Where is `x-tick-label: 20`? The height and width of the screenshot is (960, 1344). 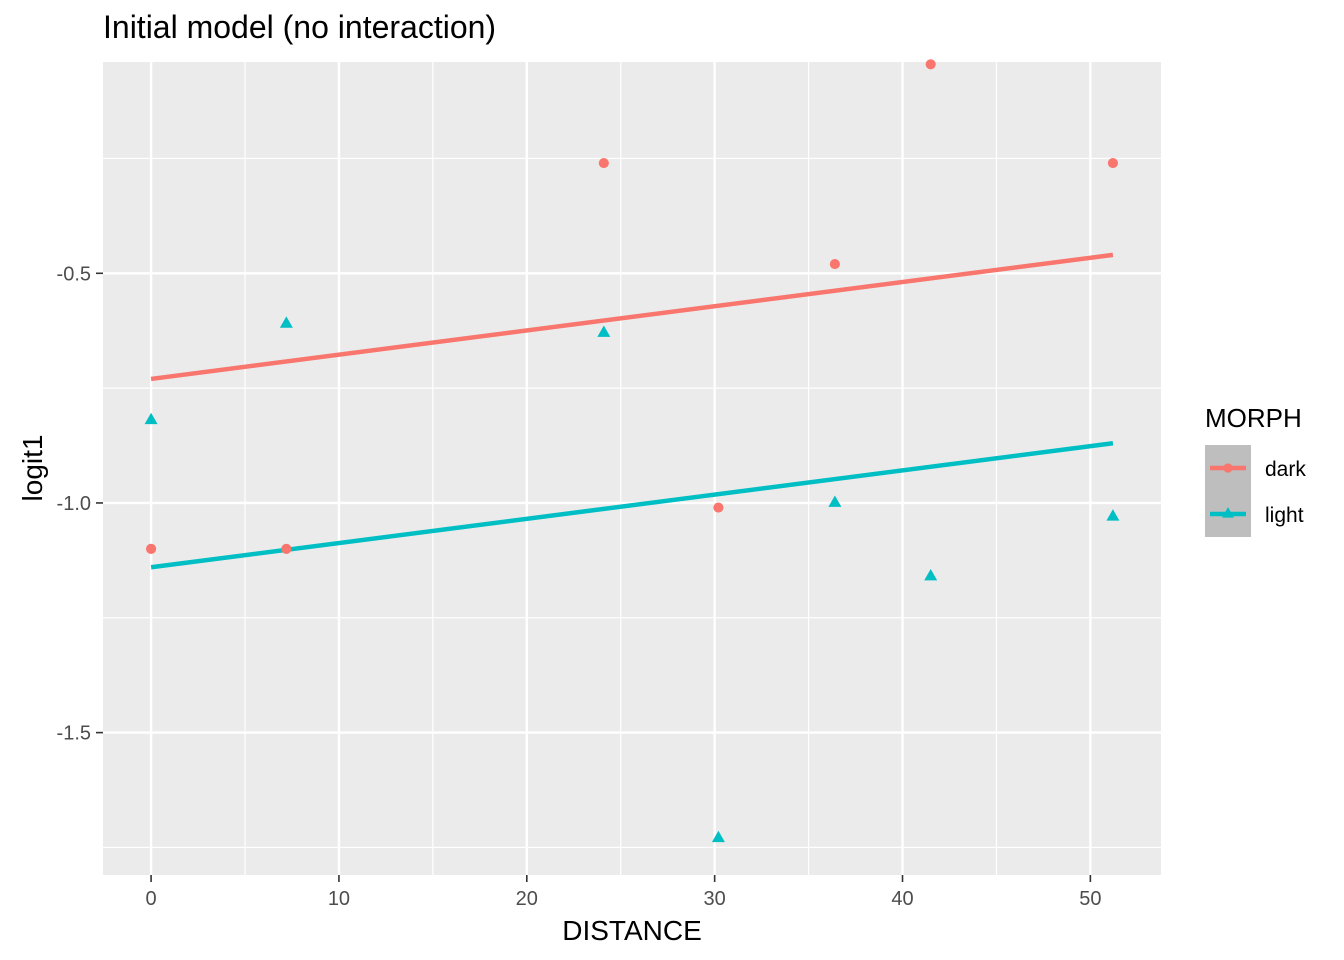
x-tick-label: 20 is located at coordinates (527, 899).